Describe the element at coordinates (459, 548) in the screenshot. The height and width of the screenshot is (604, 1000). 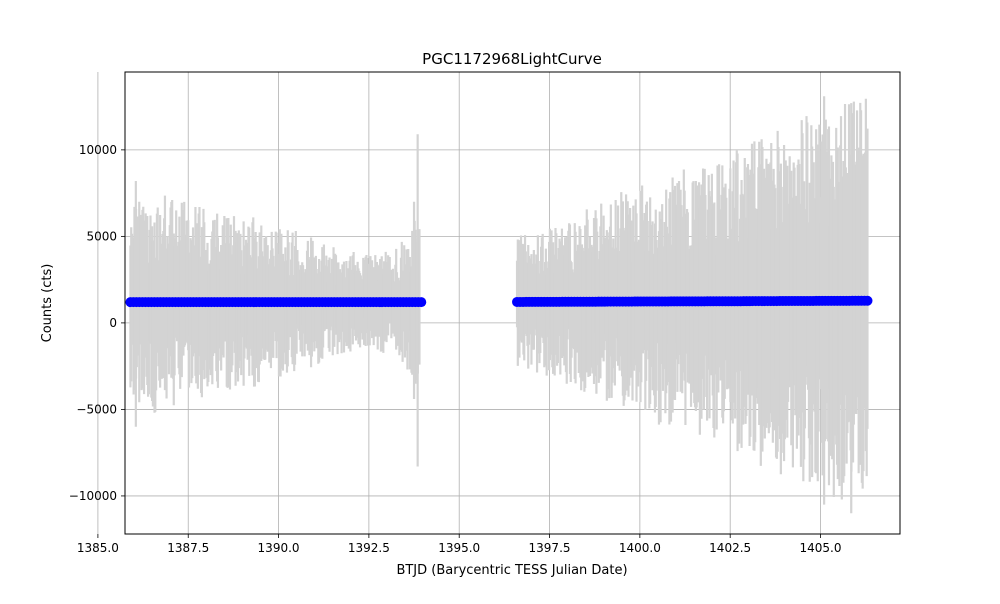
I see `x-tick-label: 1395.0` at that location.